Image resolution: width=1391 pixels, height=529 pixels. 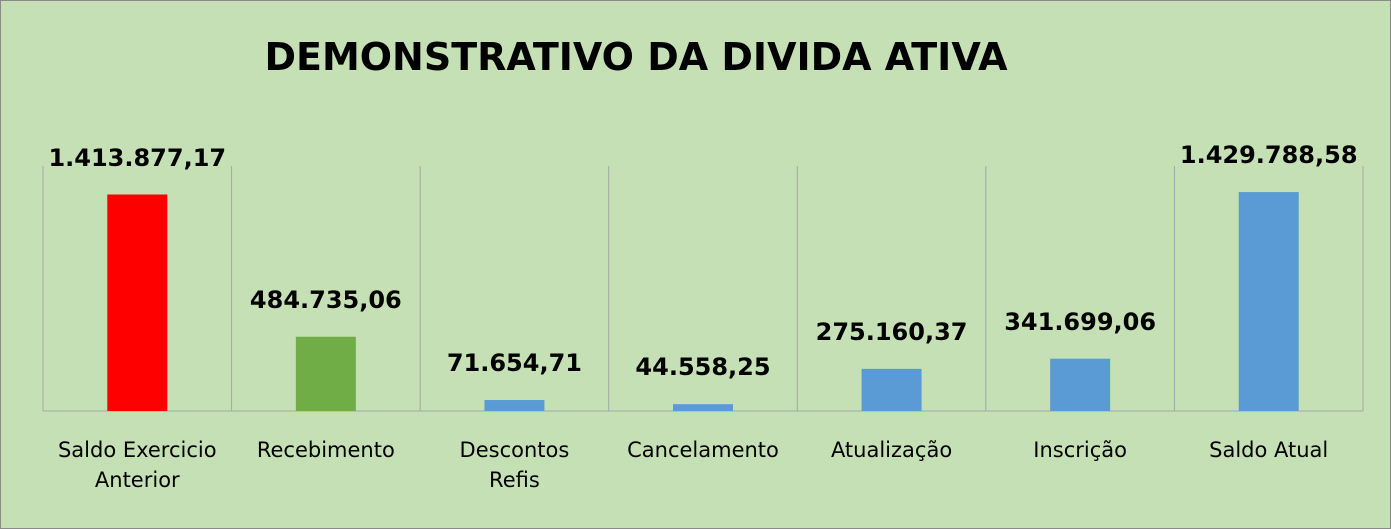 What do you see at coordinates (514, 465) in the screenshot?
I see `x-tick-label: Descontos Refis` at bounding box center [514, 465].